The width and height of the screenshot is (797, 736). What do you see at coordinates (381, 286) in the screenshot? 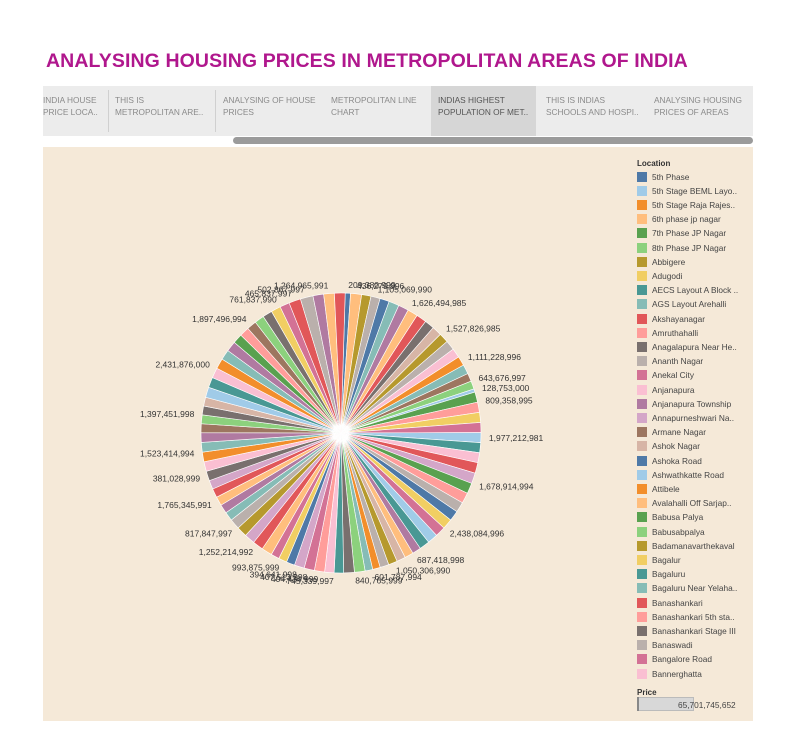
I see `slice-value-label: 436,279,996` at bounding box center [381, 286].